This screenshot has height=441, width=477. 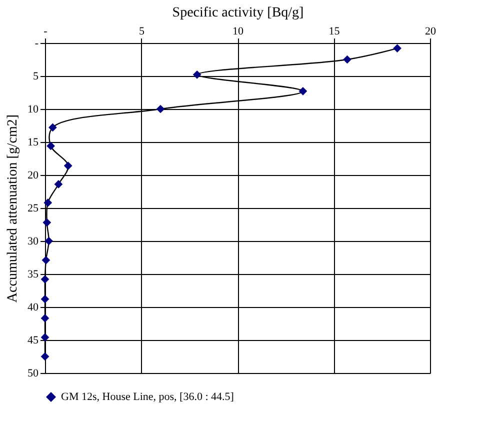 I want to click on x-tick-label: -, so click(x=46, y=32).